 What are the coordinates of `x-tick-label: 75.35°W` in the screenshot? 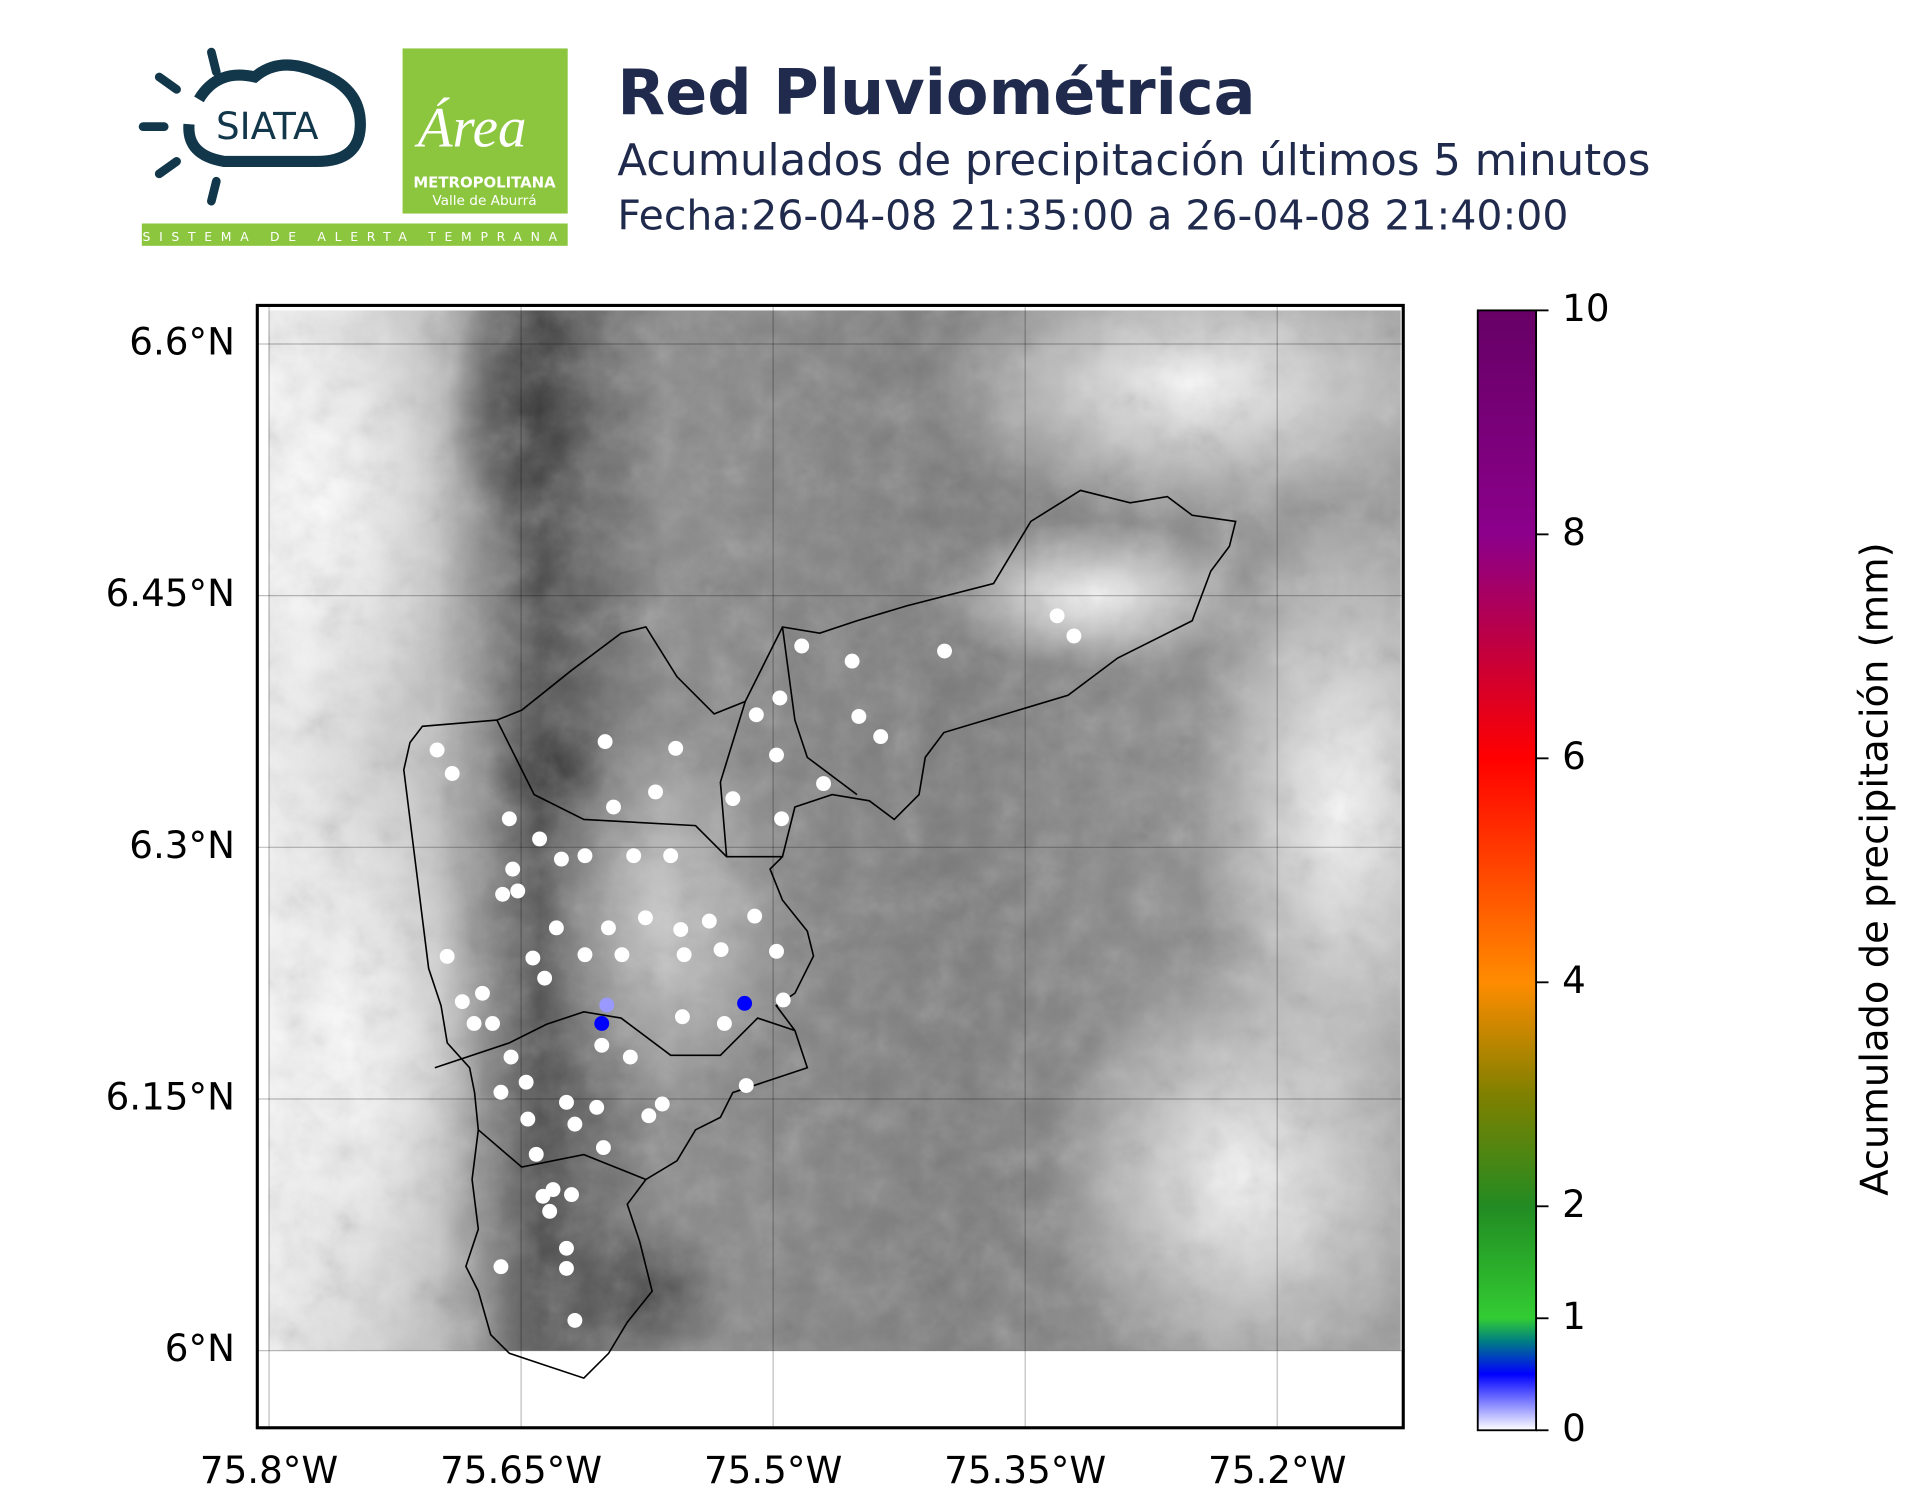 It's located at (1025, 1470).